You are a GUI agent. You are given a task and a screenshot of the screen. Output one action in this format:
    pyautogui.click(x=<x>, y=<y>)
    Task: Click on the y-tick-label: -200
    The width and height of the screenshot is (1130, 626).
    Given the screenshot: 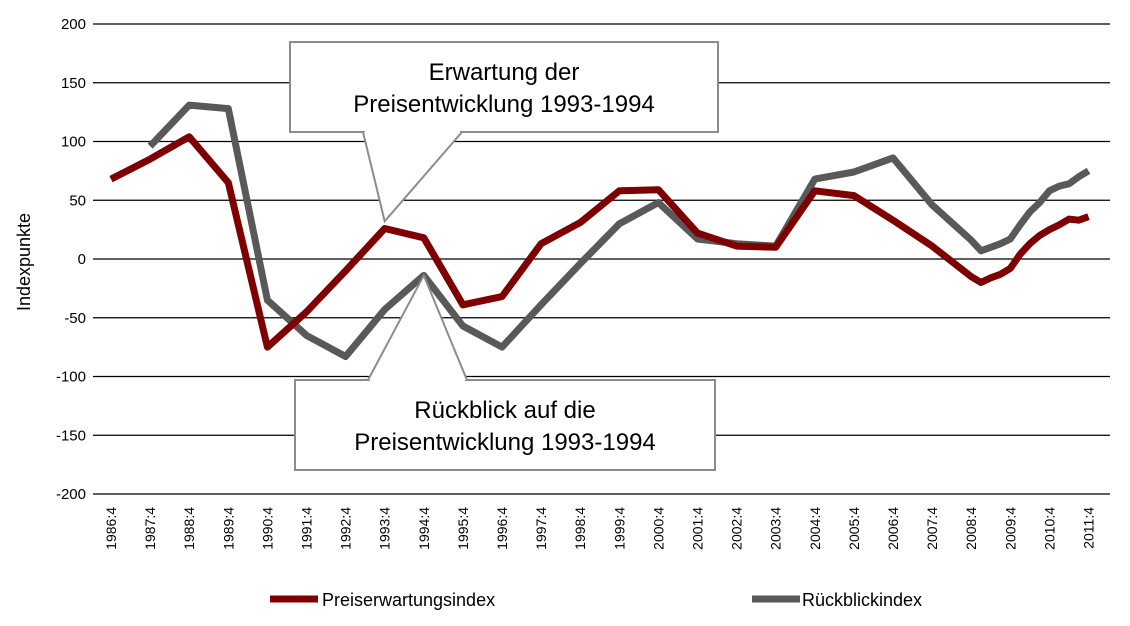 What is the action you would take?
    pyautogui.click(x=71, y=494)
    